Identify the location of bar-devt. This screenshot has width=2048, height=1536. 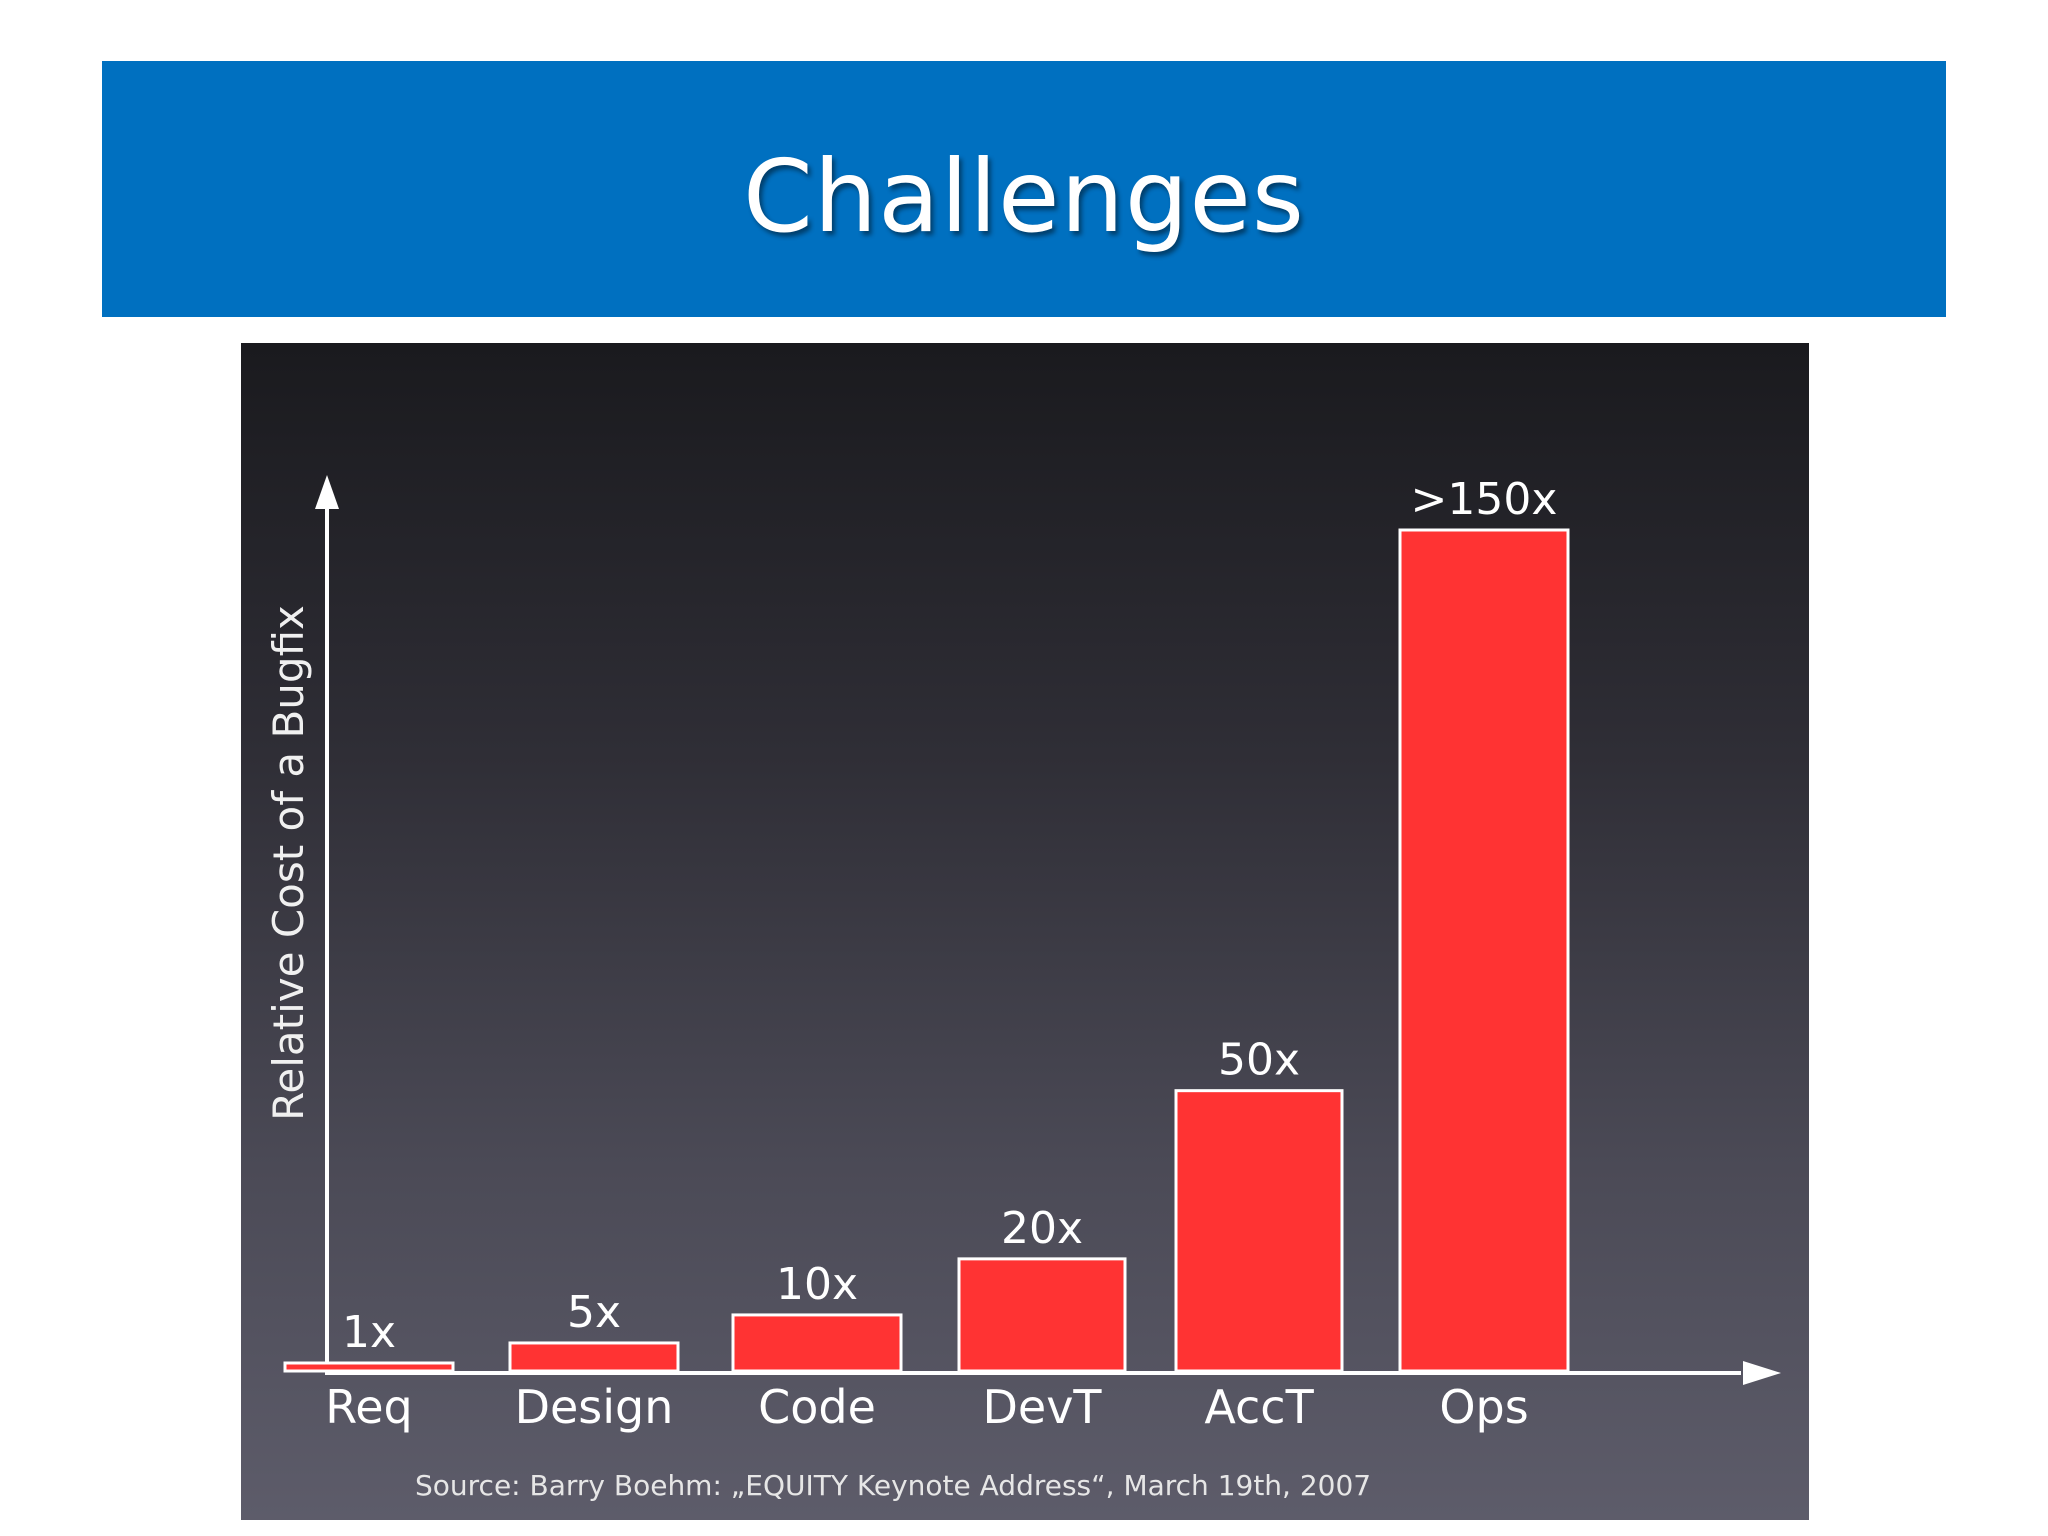
(1042, 1315).